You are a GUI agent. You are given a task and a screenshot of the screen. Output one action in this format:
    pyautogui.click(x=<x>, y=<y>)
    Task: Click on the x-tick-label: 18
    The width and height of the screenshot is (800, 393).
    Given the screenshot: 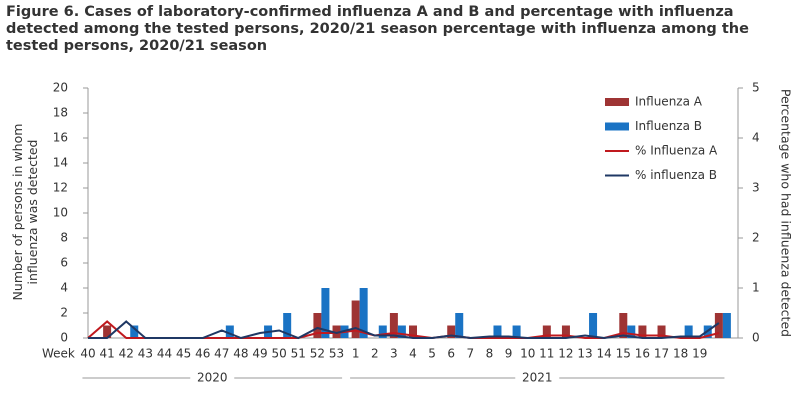 What is the action you would take?
    pyautogui.click(x=680, y=354)
    